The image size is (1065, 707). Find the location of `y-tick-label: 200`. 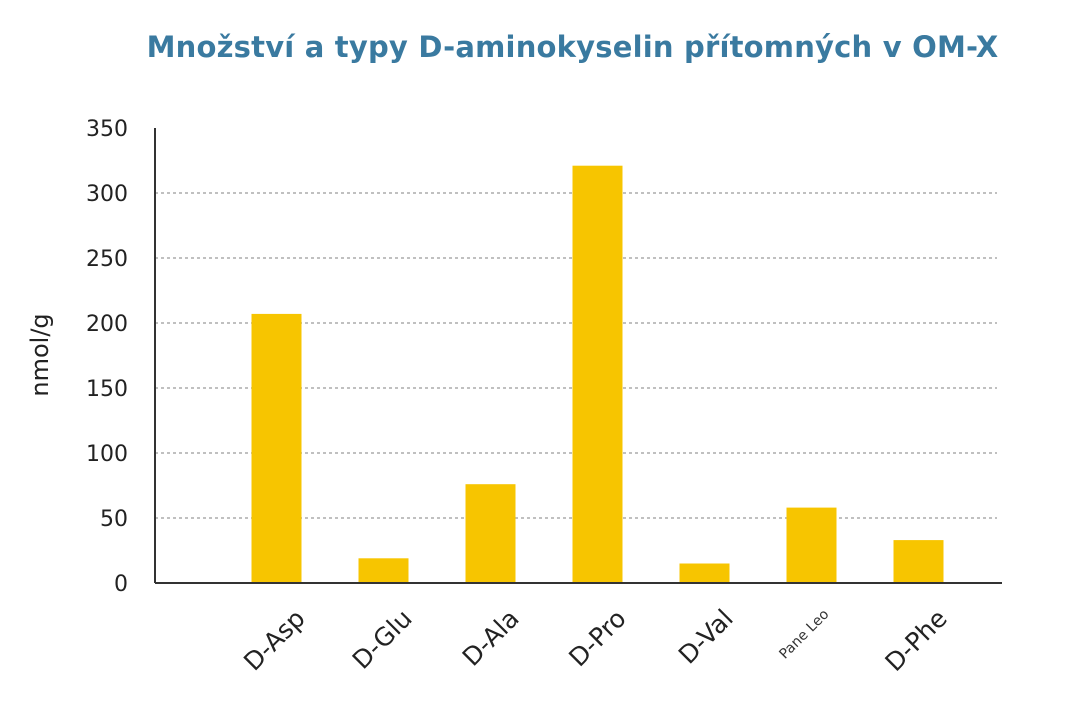

y-tick-label: 200 is located at coordinates (107, 324).